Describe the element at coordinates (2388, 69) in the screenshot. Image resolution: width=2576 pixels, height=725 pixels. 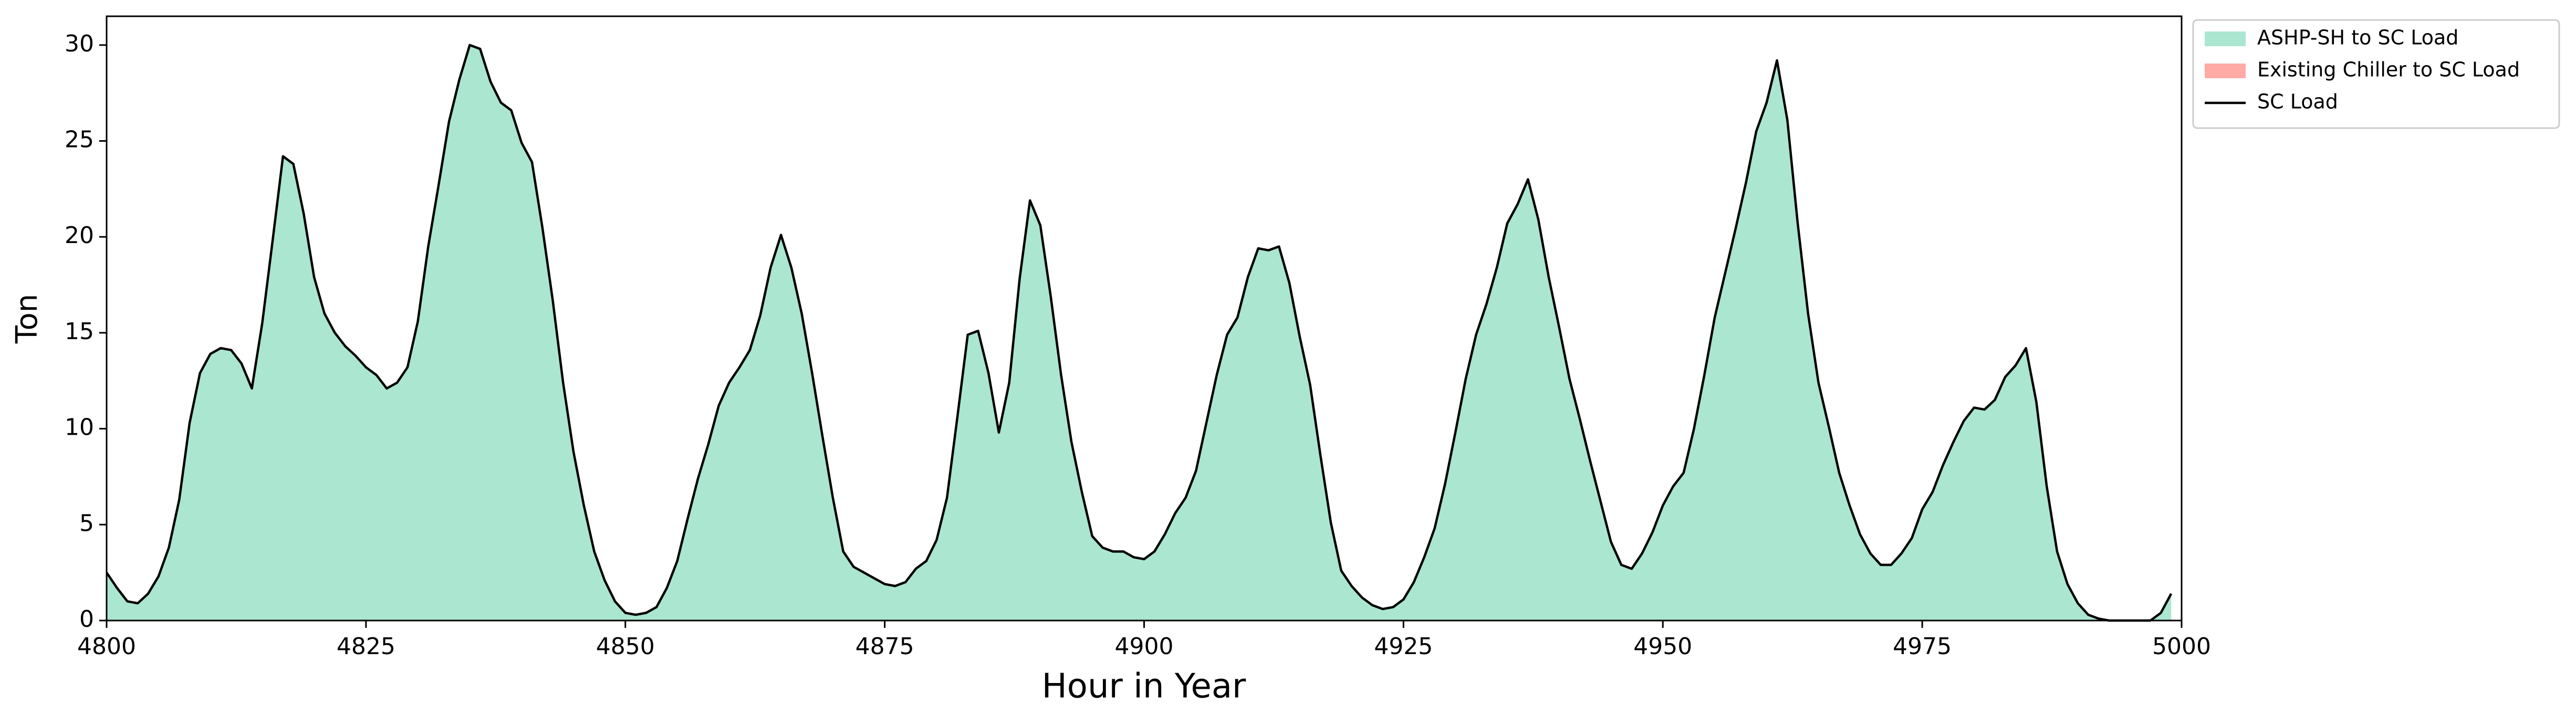
I see `legend-label: Existing Chiller to SC Load` at that location.